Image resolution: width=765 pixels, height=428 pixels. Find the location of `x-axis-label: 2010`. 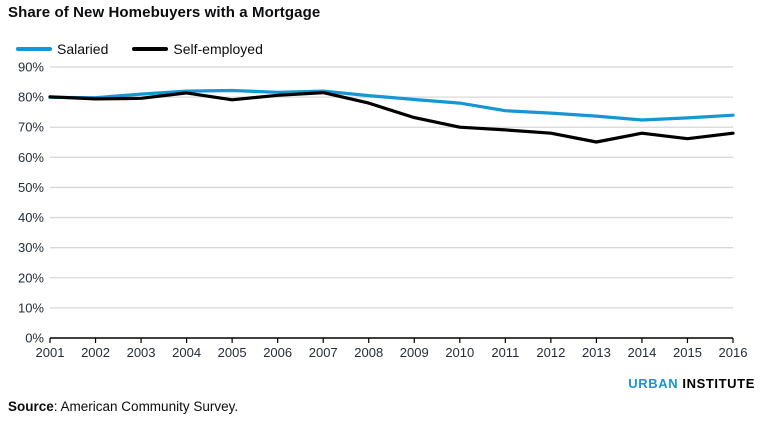

x-axis-label: 2010 is located at coordinates (459, 352).